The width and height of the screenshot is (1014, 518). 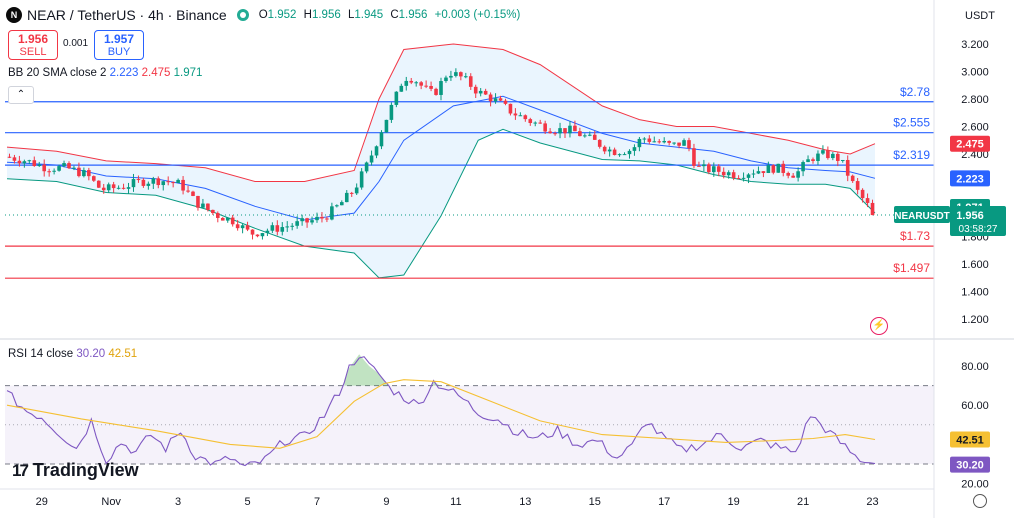 I want to click on rsi-ma-line, so click(x=441, y=414).